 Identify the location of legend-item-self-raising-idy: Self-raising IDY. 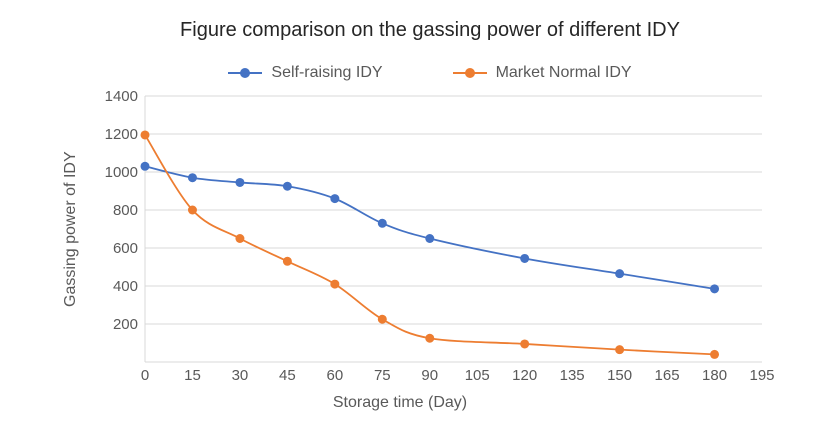
(305, 73).